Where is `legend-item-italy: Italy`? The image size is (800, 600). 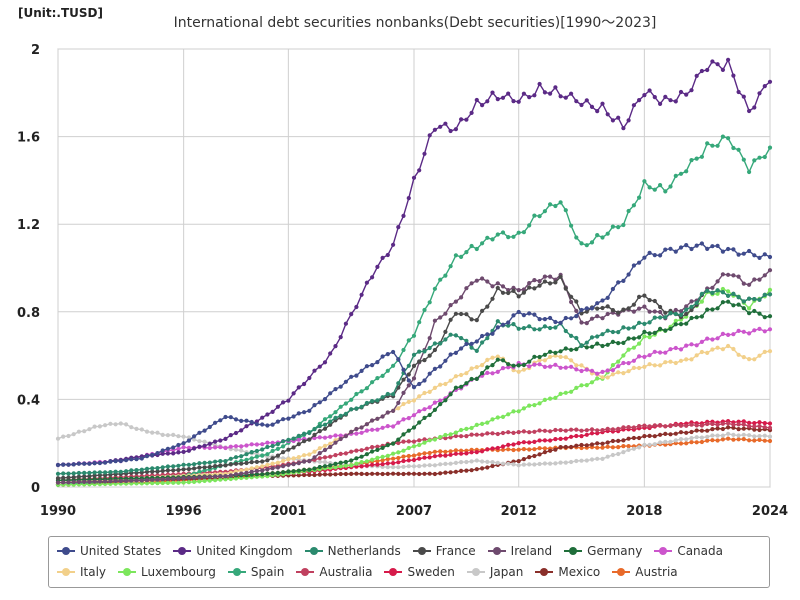
legend-item-italy: Italy is located at coordinates (81, 572).